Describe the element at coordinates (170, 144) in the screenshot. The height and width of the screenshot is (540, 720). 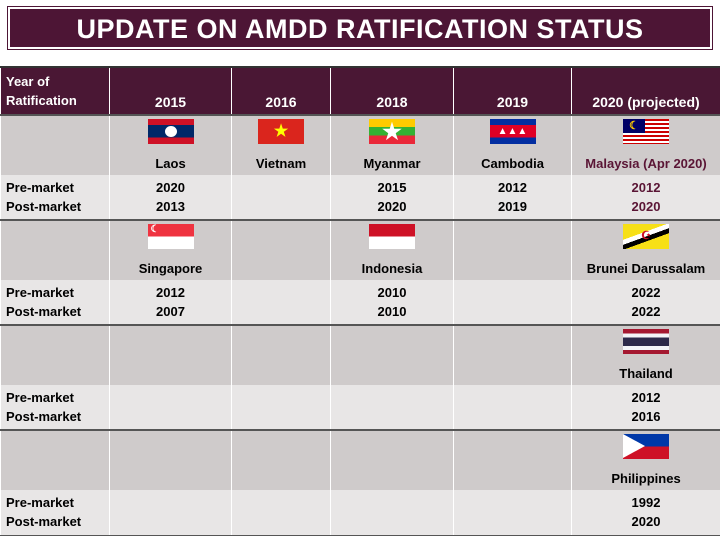
I see `country-cell: Laos` at that location.